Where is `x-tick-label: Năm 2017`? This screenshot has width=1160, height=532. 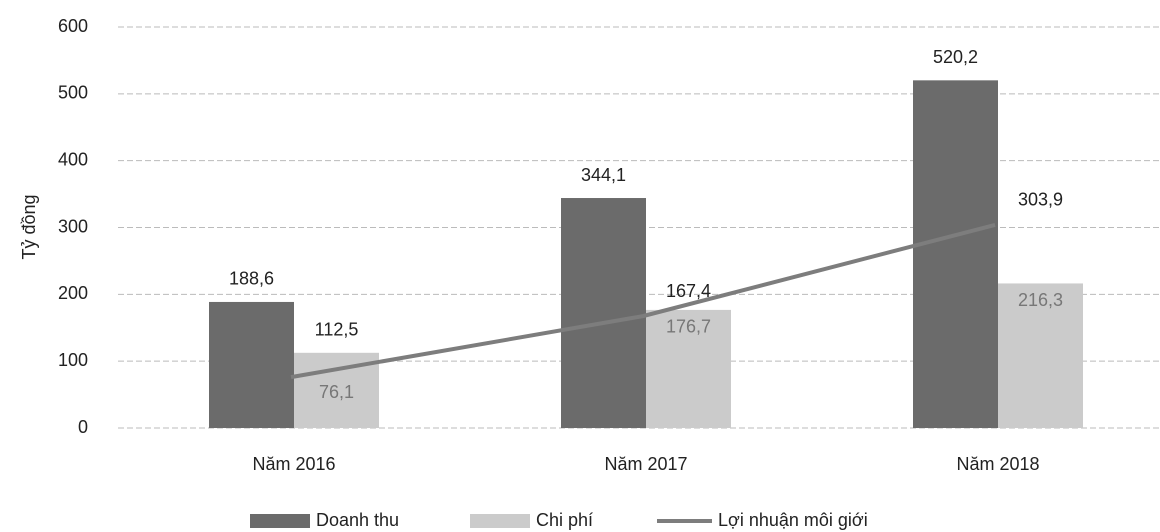
x-tick-label: Năm 2017 is located at coordinates (645, 464).